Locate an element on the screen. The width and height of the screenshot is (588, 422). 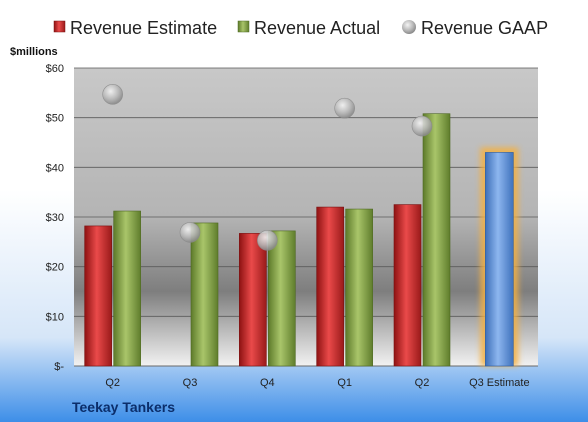
x-tick-label: Q4 is located at coordinates (267, 383).